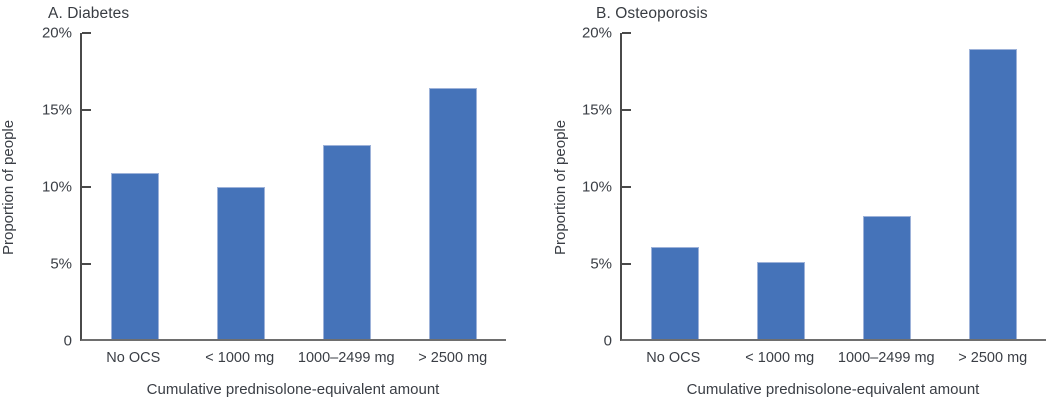  What do you see at coordinates (652, 13) in the screenshot?
I see `panel-title: B. Osteoporosis` at bounding box center [652, 13].